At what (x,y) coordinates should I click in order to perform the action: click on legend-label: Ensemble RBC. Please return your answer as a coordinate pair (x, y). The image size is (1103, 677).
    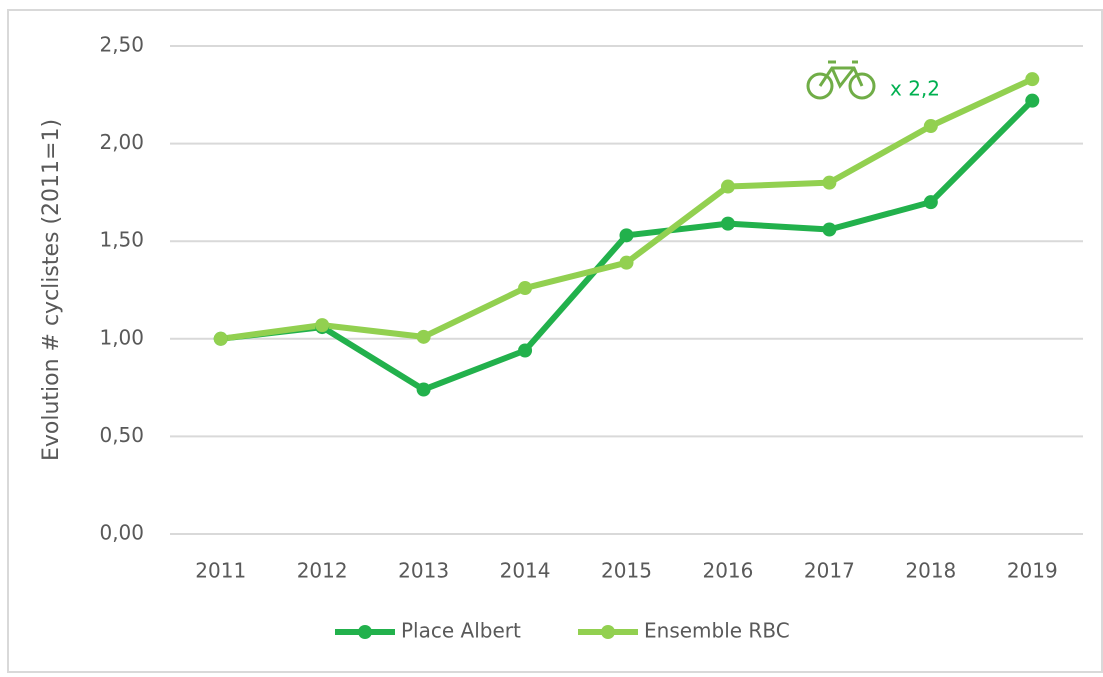
    Looking at the image, I should click on (717, 631).